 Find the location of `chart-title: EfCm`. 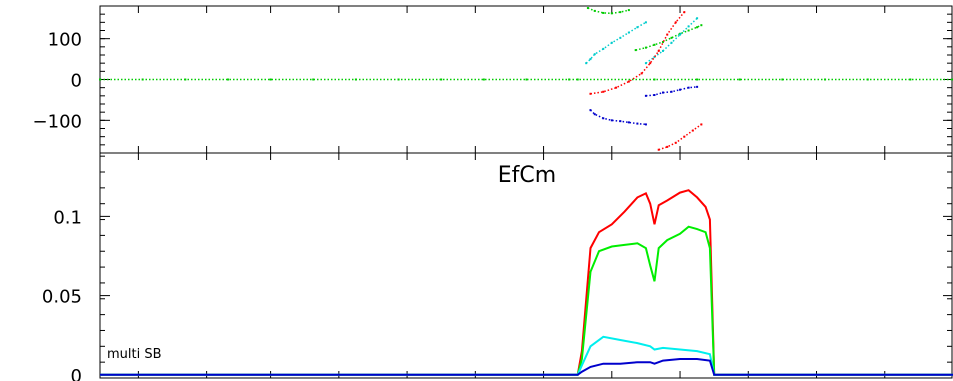

chart-title: EfCm is located at coordinates (527, 175).